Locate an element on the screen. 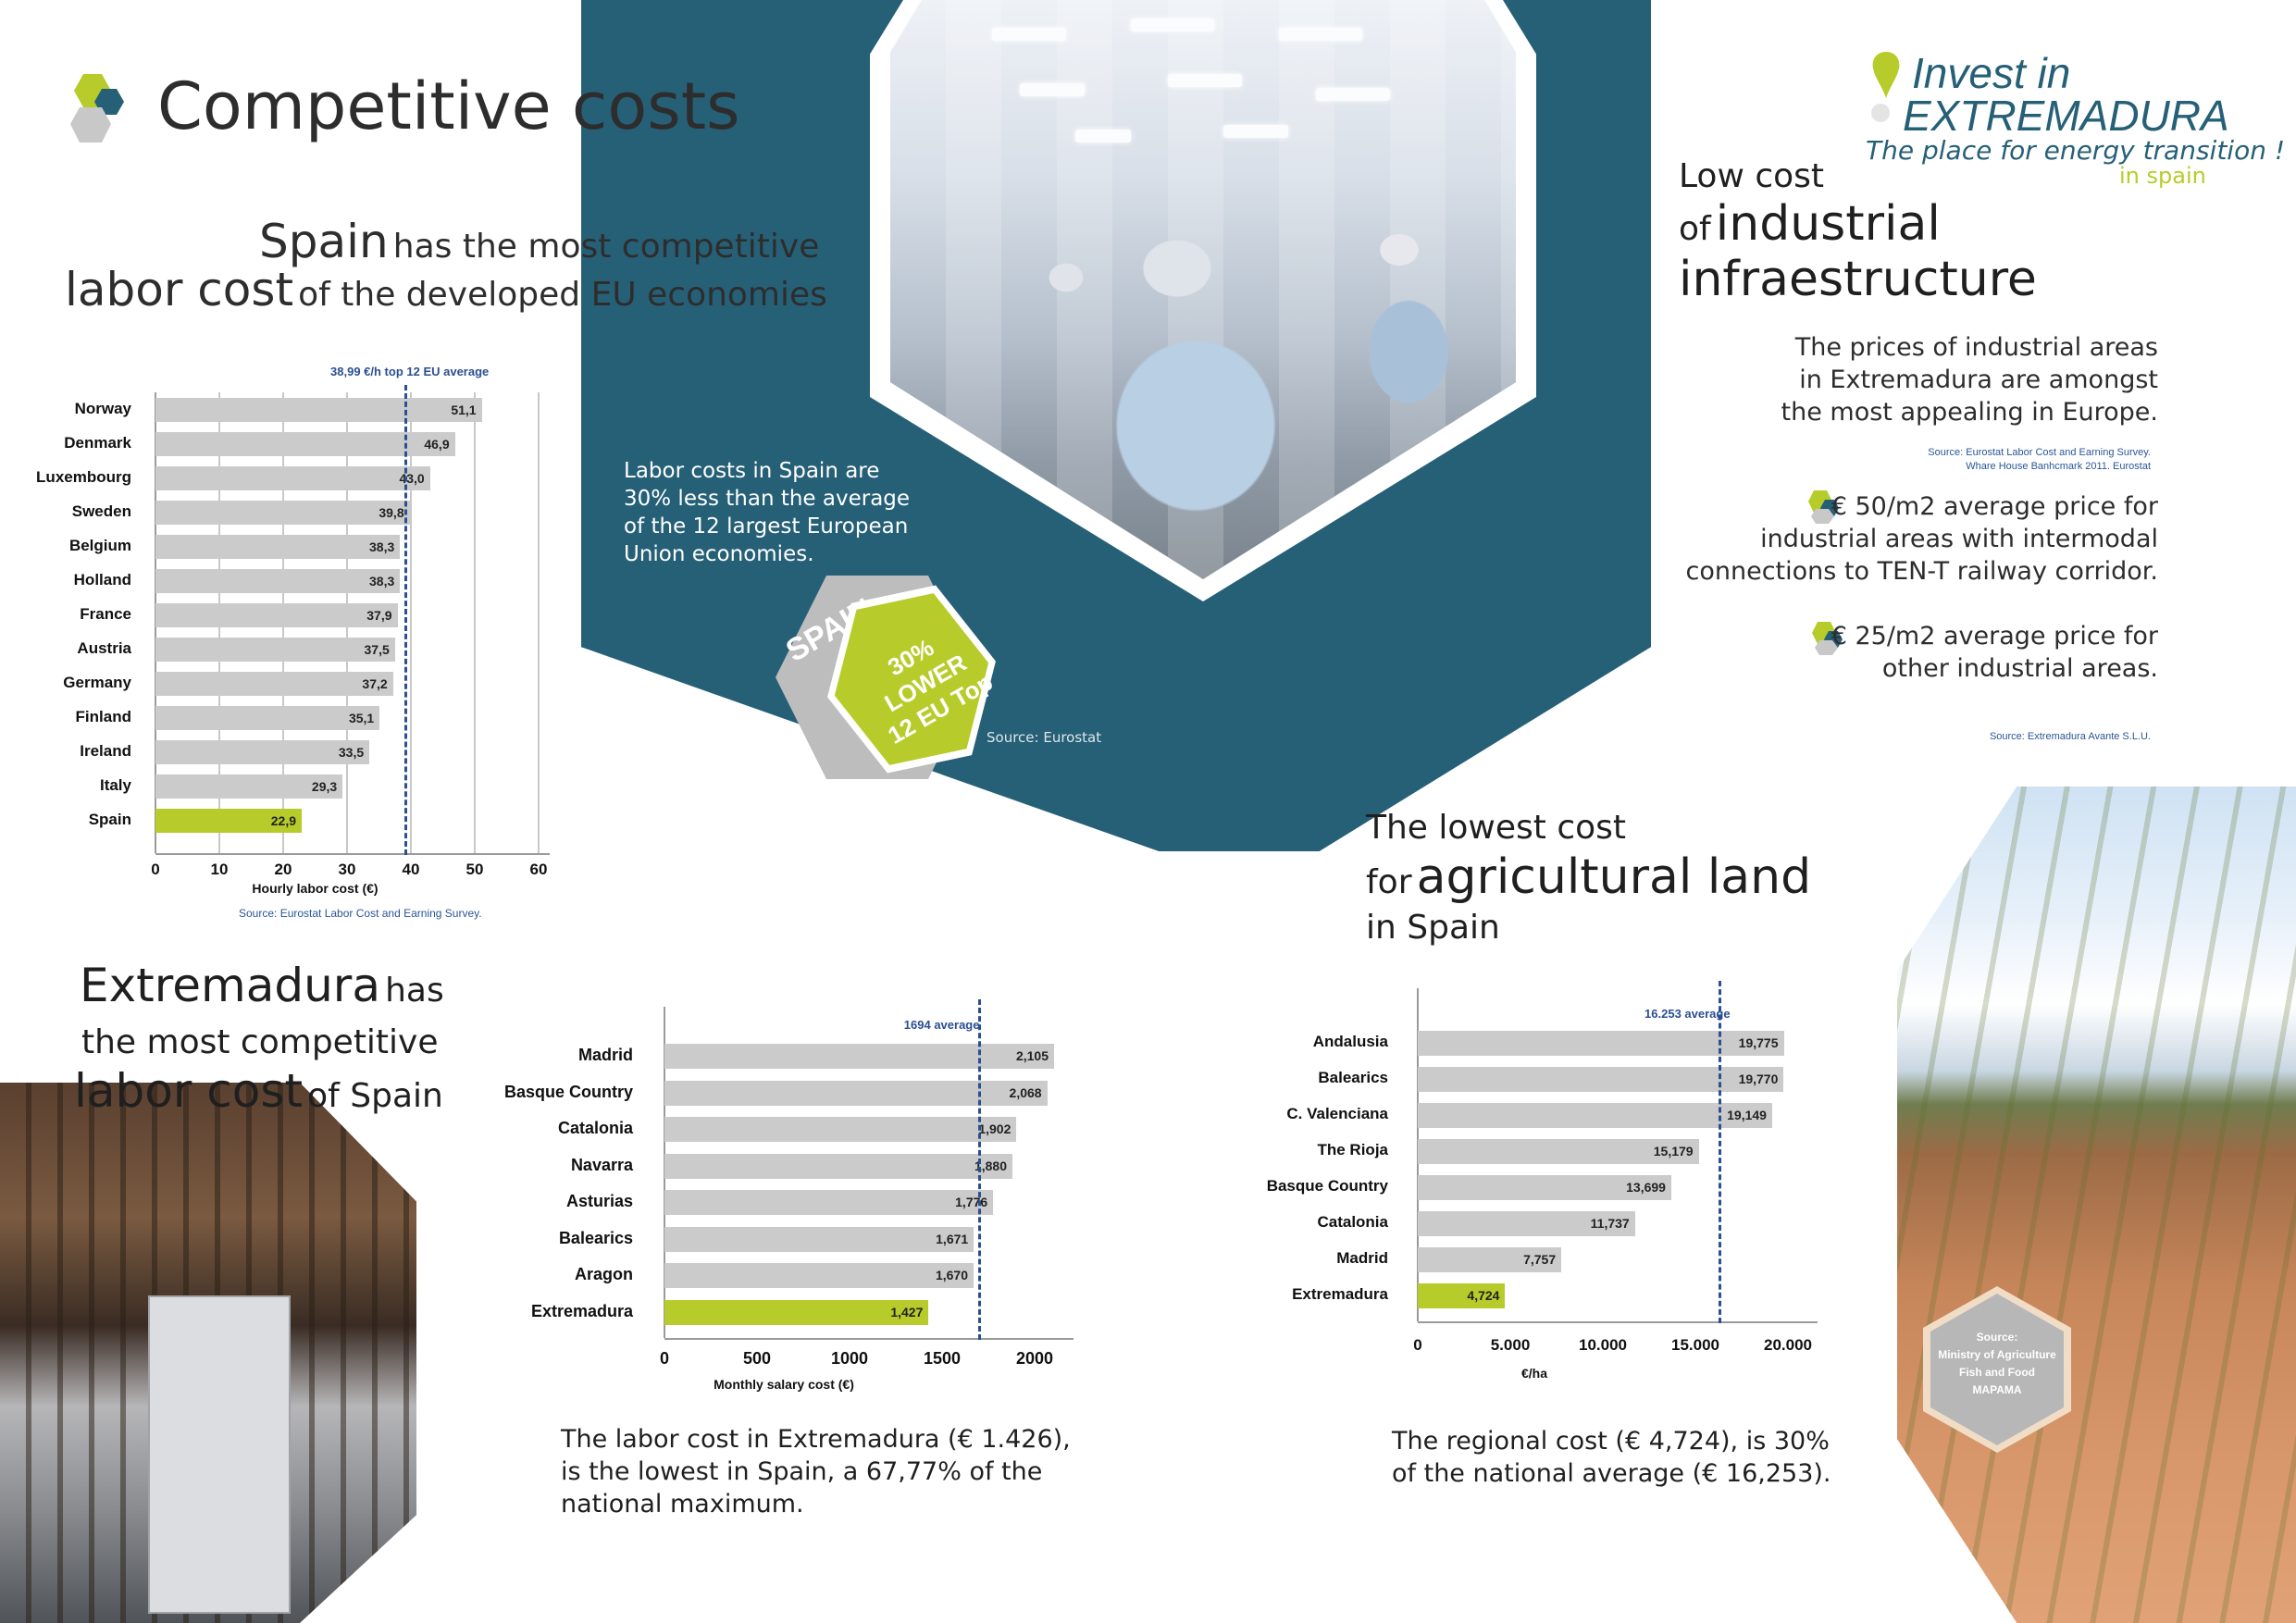 The image size is (2296, 1623). category-label: Andalusia is located at coordinates (1350, 1041).